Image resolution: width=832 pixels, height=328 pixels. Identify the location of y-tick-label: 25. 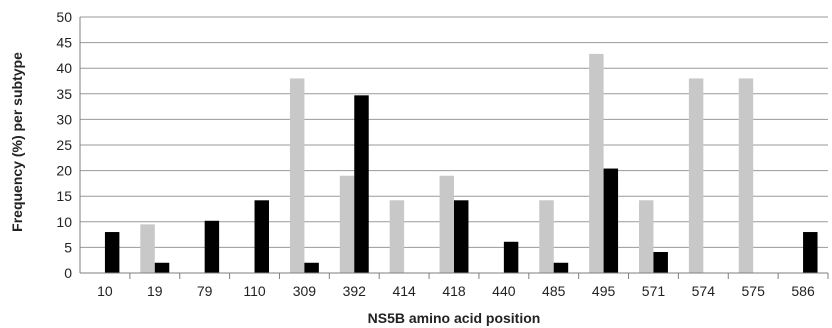
(64, 145).